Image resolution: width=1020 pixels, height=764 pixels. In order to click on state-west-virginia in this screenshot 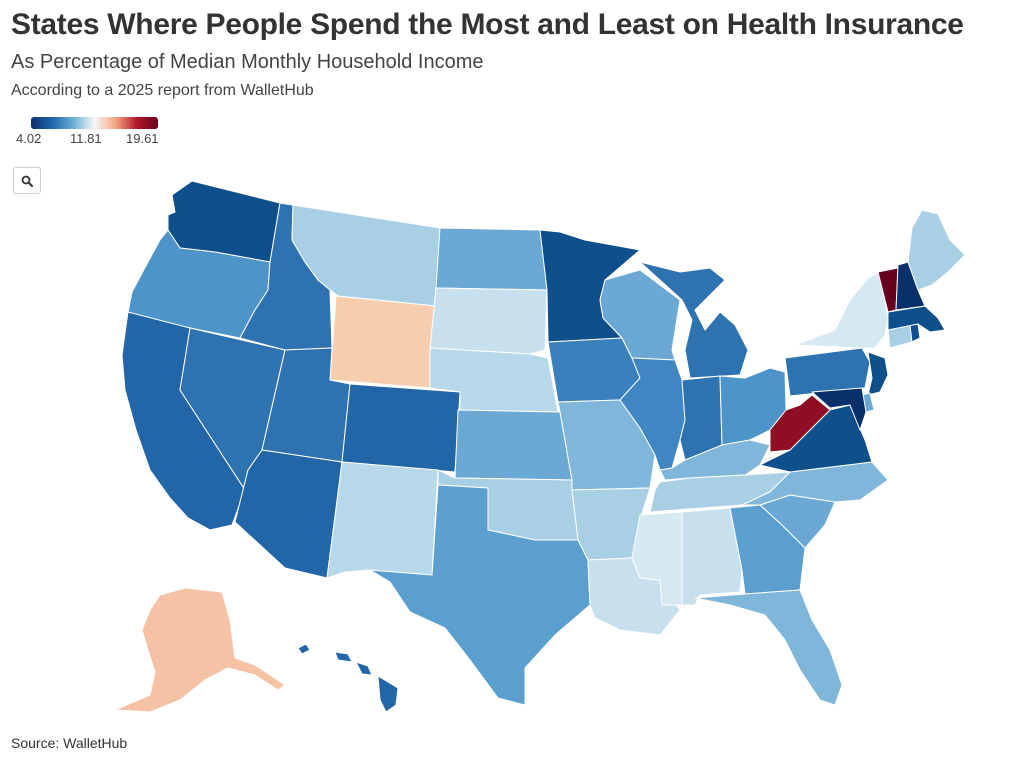, I will do `click(800, 423)`.